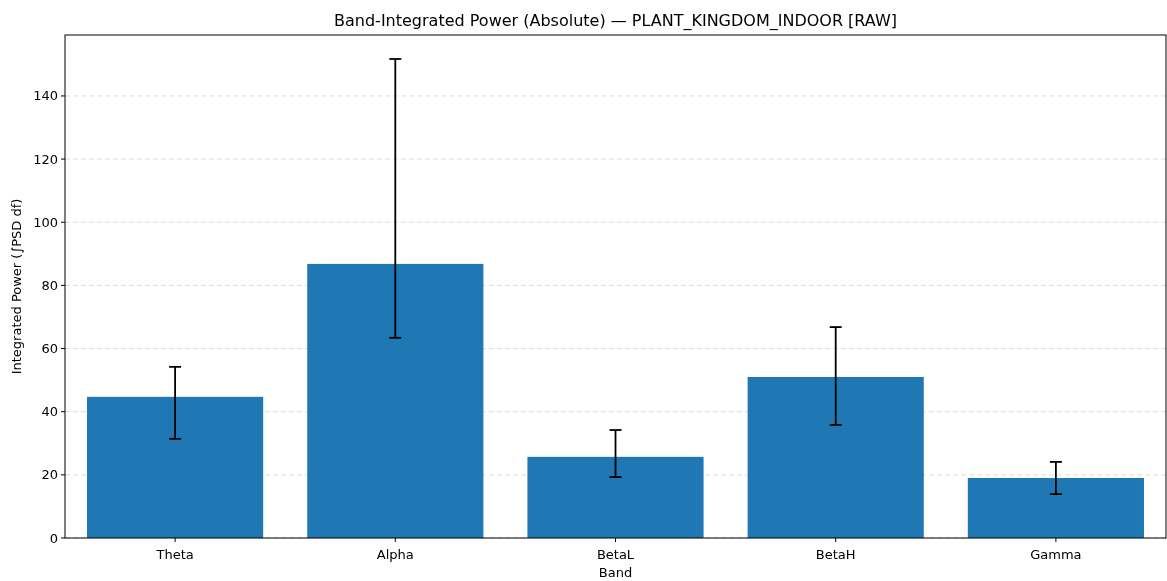  I want to click on y-tick-label: 60, so click(49, 349).